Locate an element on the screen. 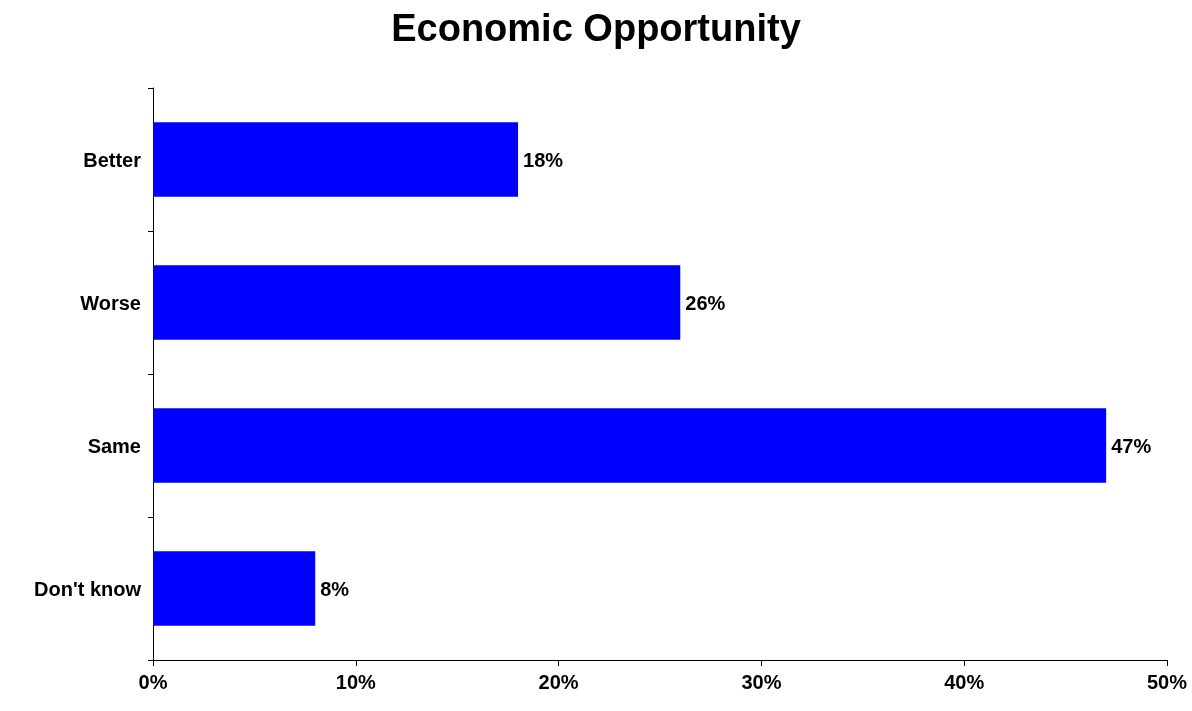  x-tick-label: 40% is located at coordinates (964, 682).